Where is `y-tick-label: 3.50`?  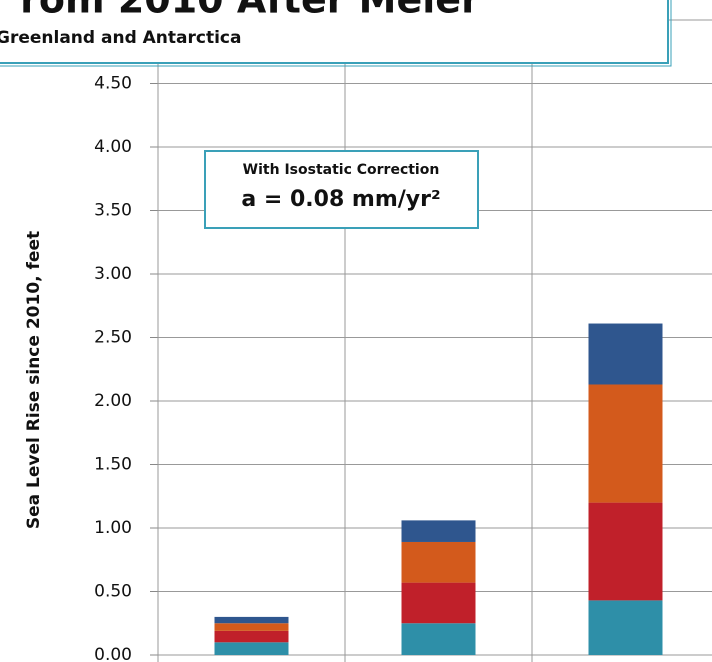
y-tick-label: 3.50 is located at coordinates (113, 211).